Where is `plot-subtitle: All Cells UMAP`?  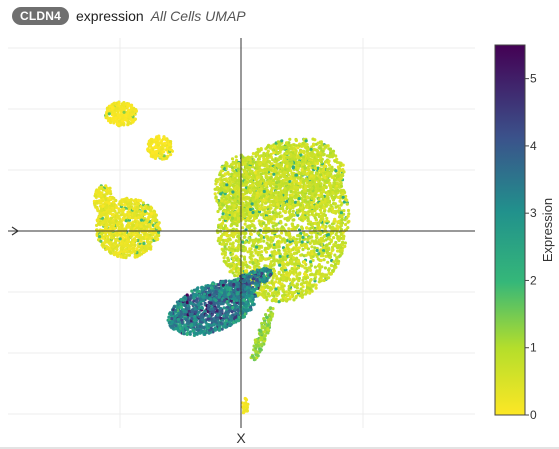 plot-subtitle: All Cells UMAP is located at coordinates (198, 16).